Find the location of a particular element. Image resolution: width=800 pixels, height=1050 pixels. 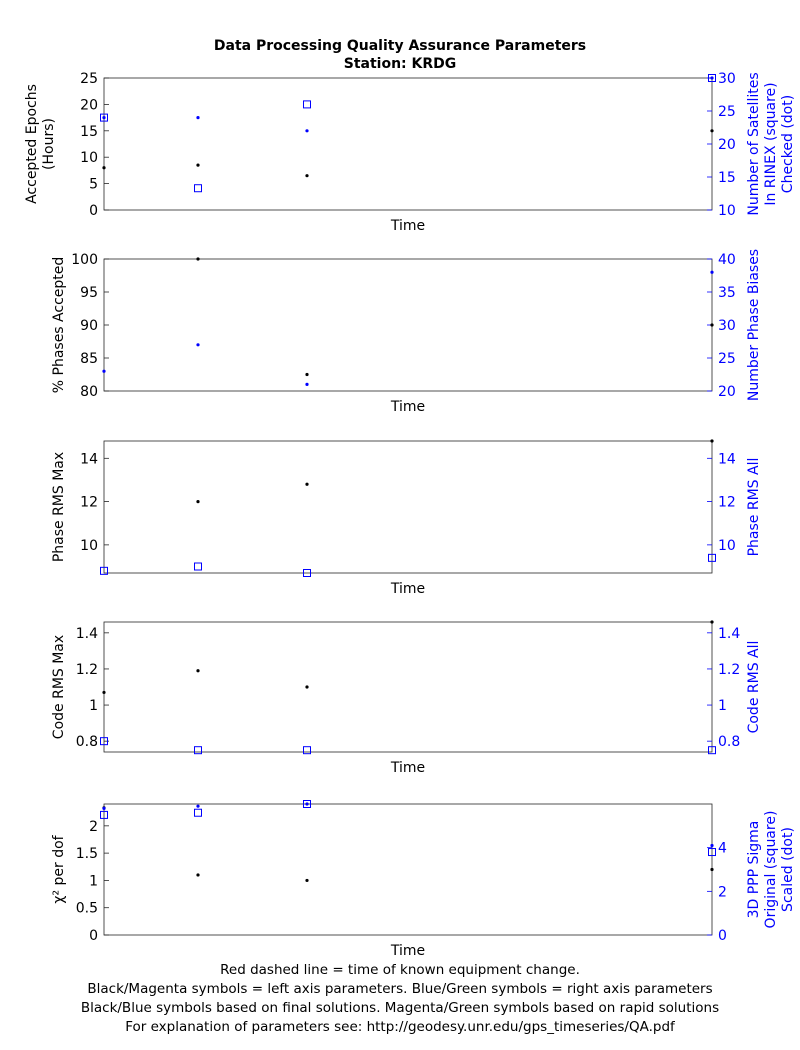

left-axis-label: χ² per dof is located at coordinates (59, 868).